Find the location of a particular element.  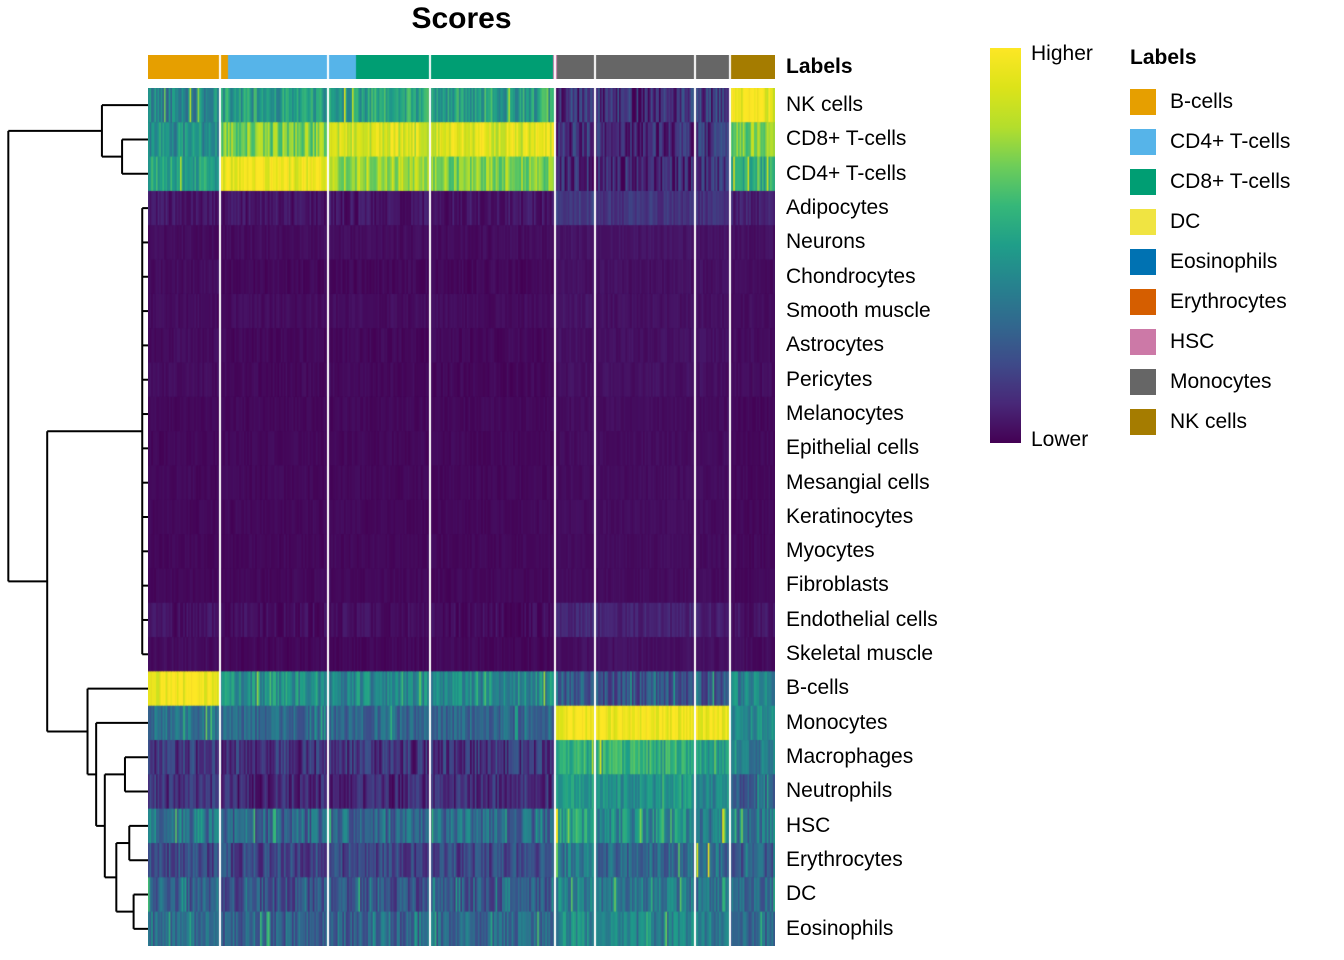

chart-title: Scores is located at coordinates (461, 18).